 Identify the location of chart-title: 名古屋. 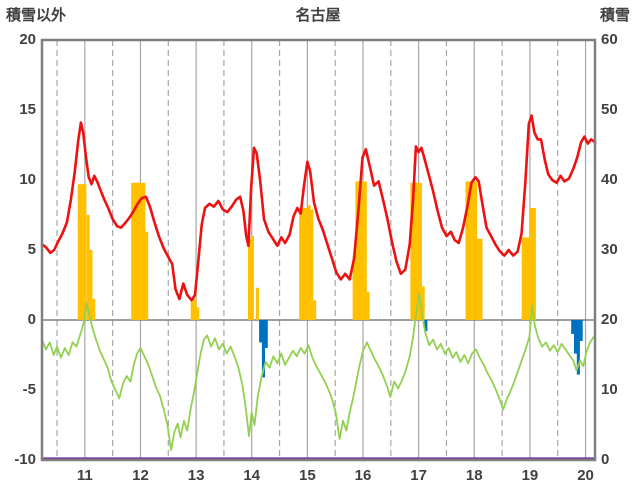
(318, 15).